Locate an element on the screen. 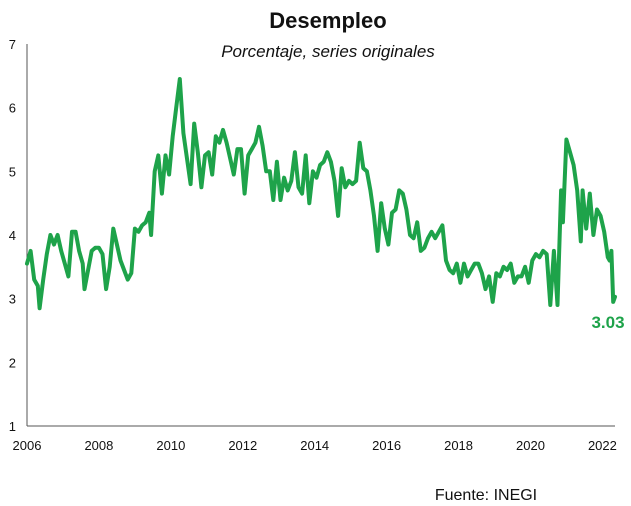 The image size is (631, 506). source-note: Fuente: INEGI is located at coordinates (486, 495).